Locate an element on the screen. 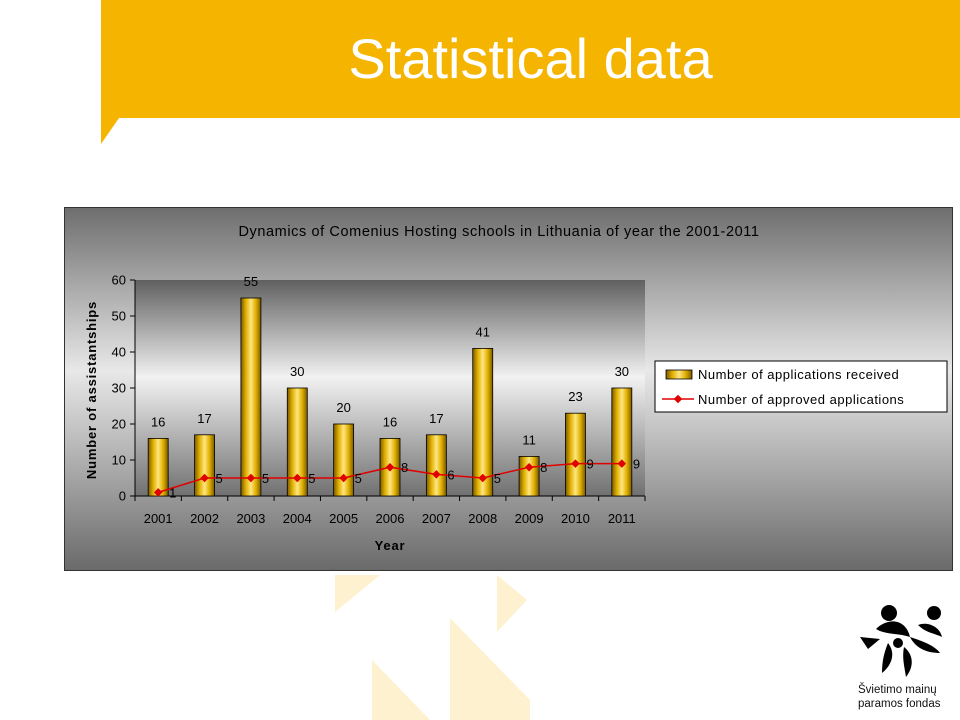 The width and height of the screenshot is (960, 720). x-tick-label: 2002 is located at coordinates (204, 518).